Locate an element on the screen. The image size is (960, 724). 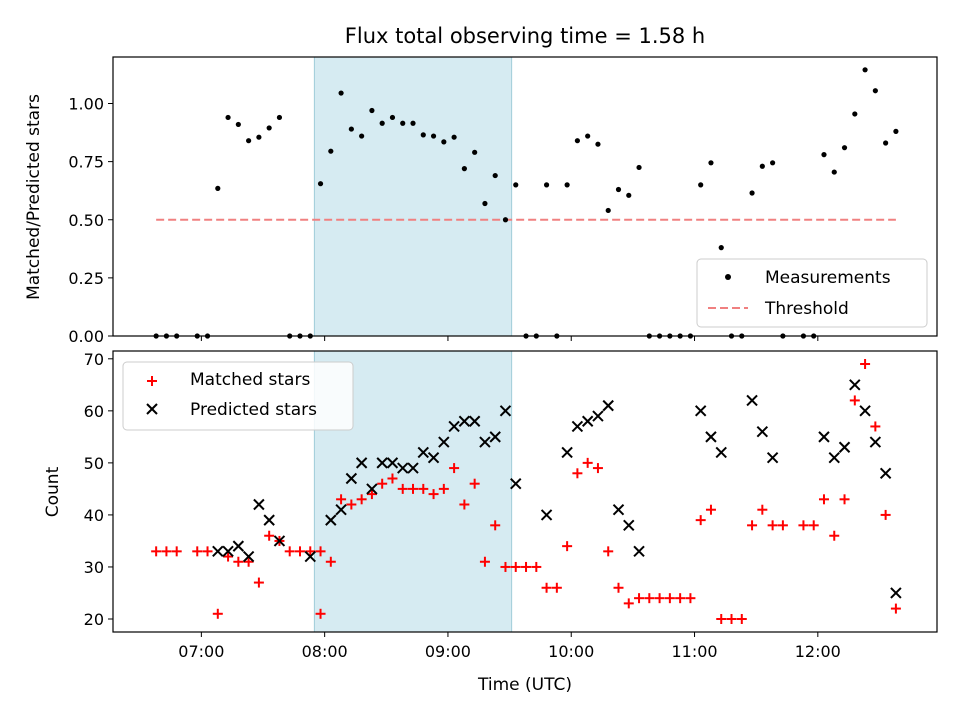
legend-matched-label: Matched stars is located at coordinates (250, 380).